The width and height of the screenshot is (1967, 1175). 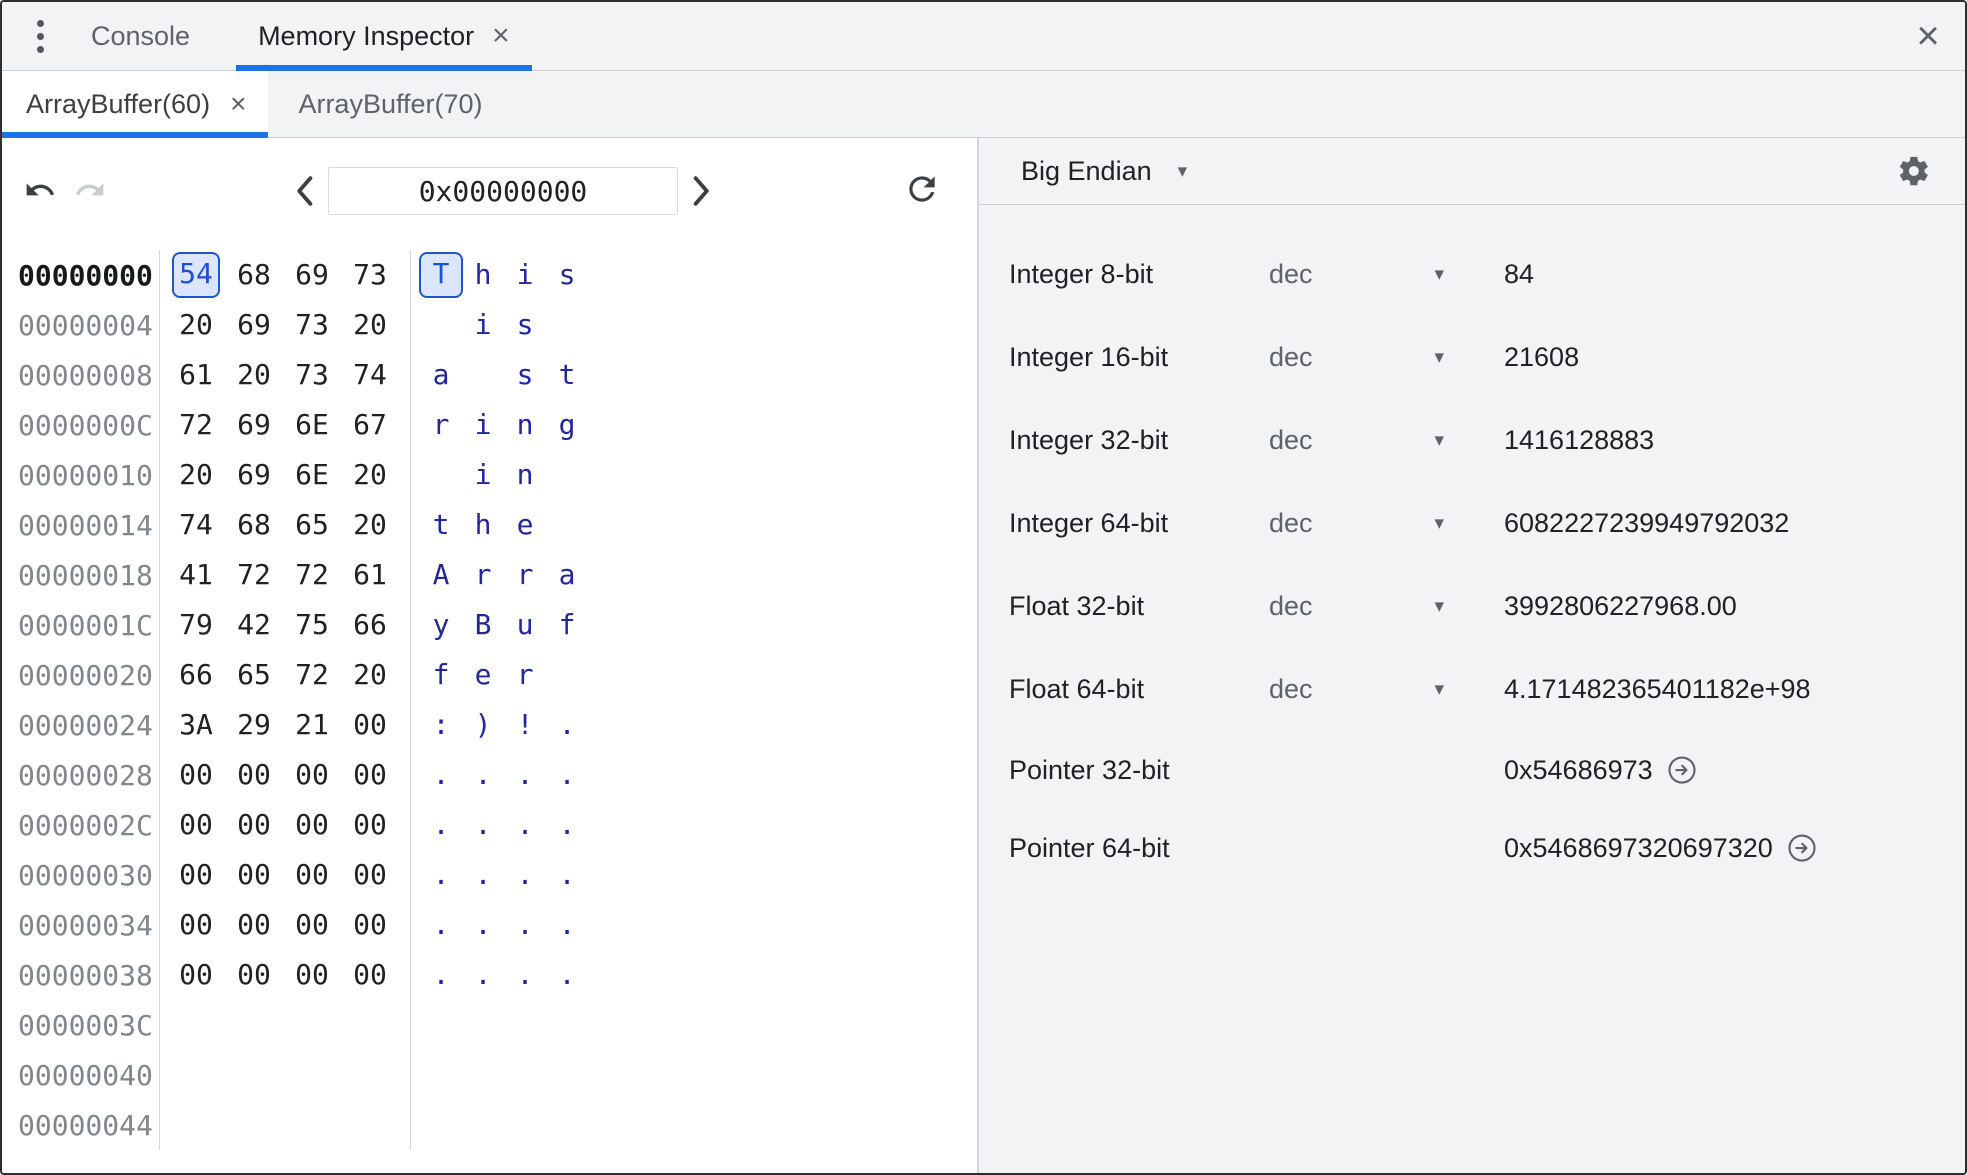 What do you see at coordinates (922, 189) in the screenshot?
I see `refresh-icon` at bounding box center [922, 189].